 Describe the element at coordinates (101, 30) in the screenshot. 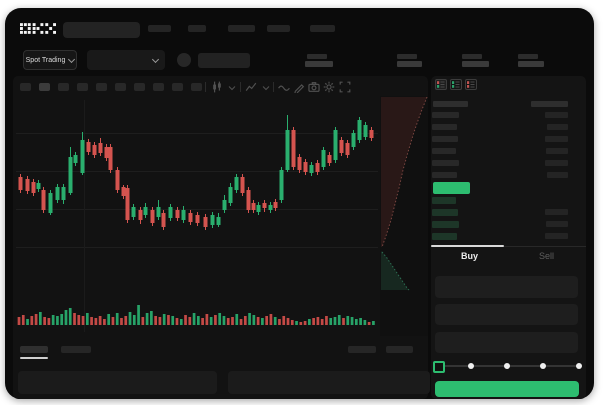

I see `search-input` at that location.